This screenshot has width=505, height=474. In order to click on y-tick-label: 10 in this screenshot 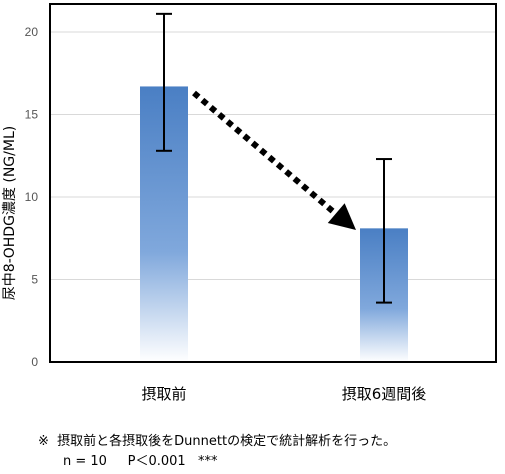, I will do `click(32, 197)`.